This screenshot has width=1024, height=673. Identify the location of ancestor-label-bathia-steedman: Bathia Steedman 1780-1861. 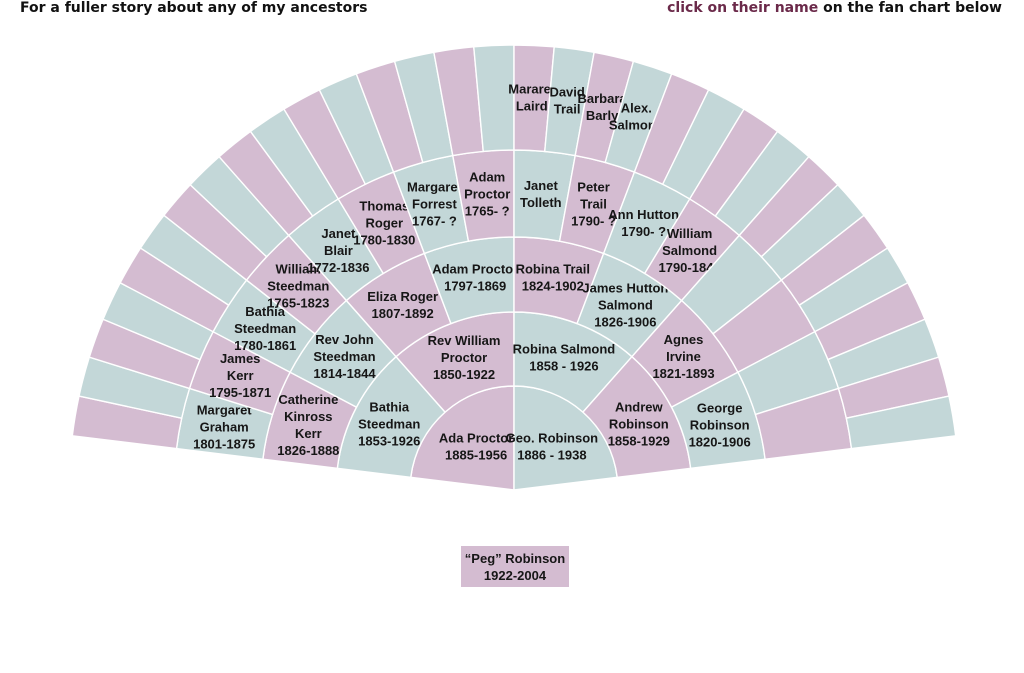
(265, 328).